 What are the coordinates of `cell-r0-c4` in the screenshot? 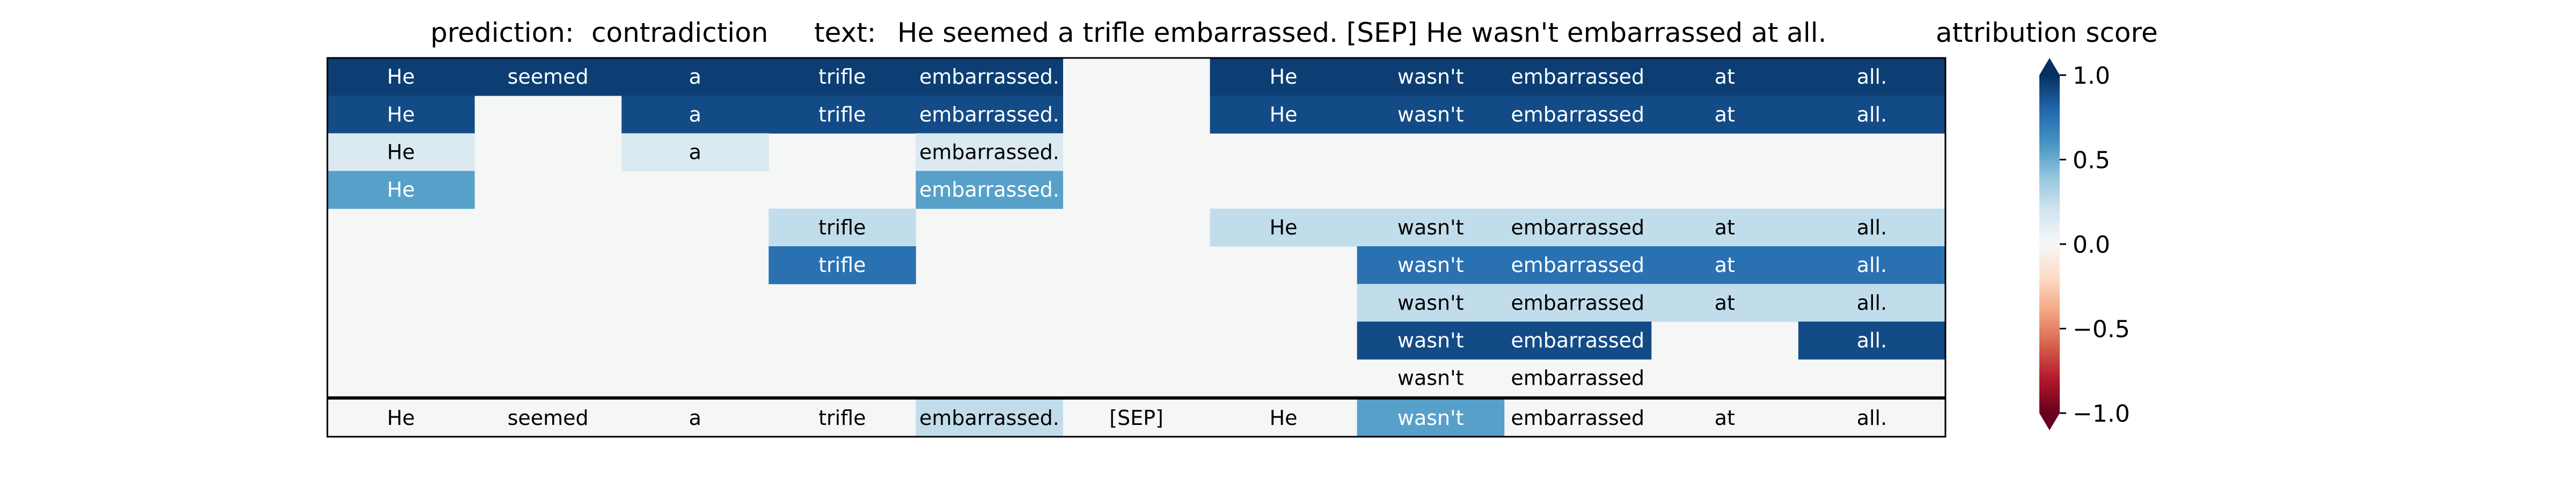 It's located at (989, 77).